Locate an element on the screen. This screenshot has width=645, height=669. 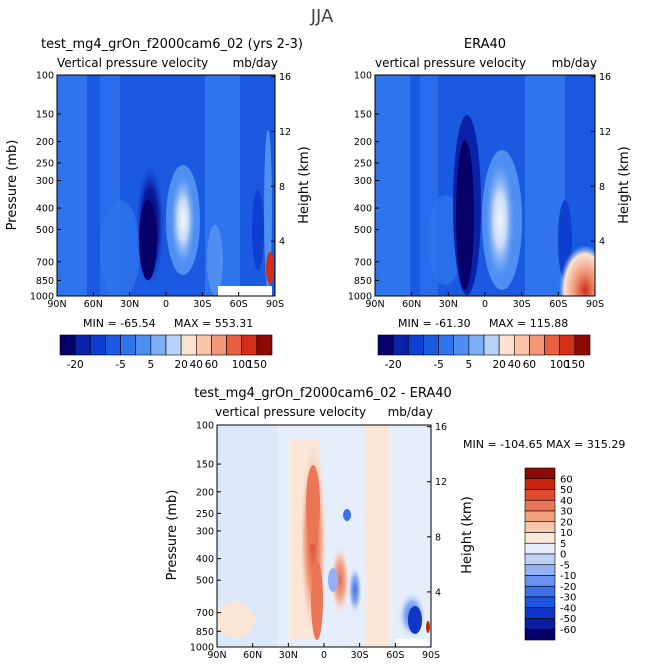
panel-obs-yticks: 100 150 200 250 300 400 500 700 850 1000 is located at coordinates (363, 187).